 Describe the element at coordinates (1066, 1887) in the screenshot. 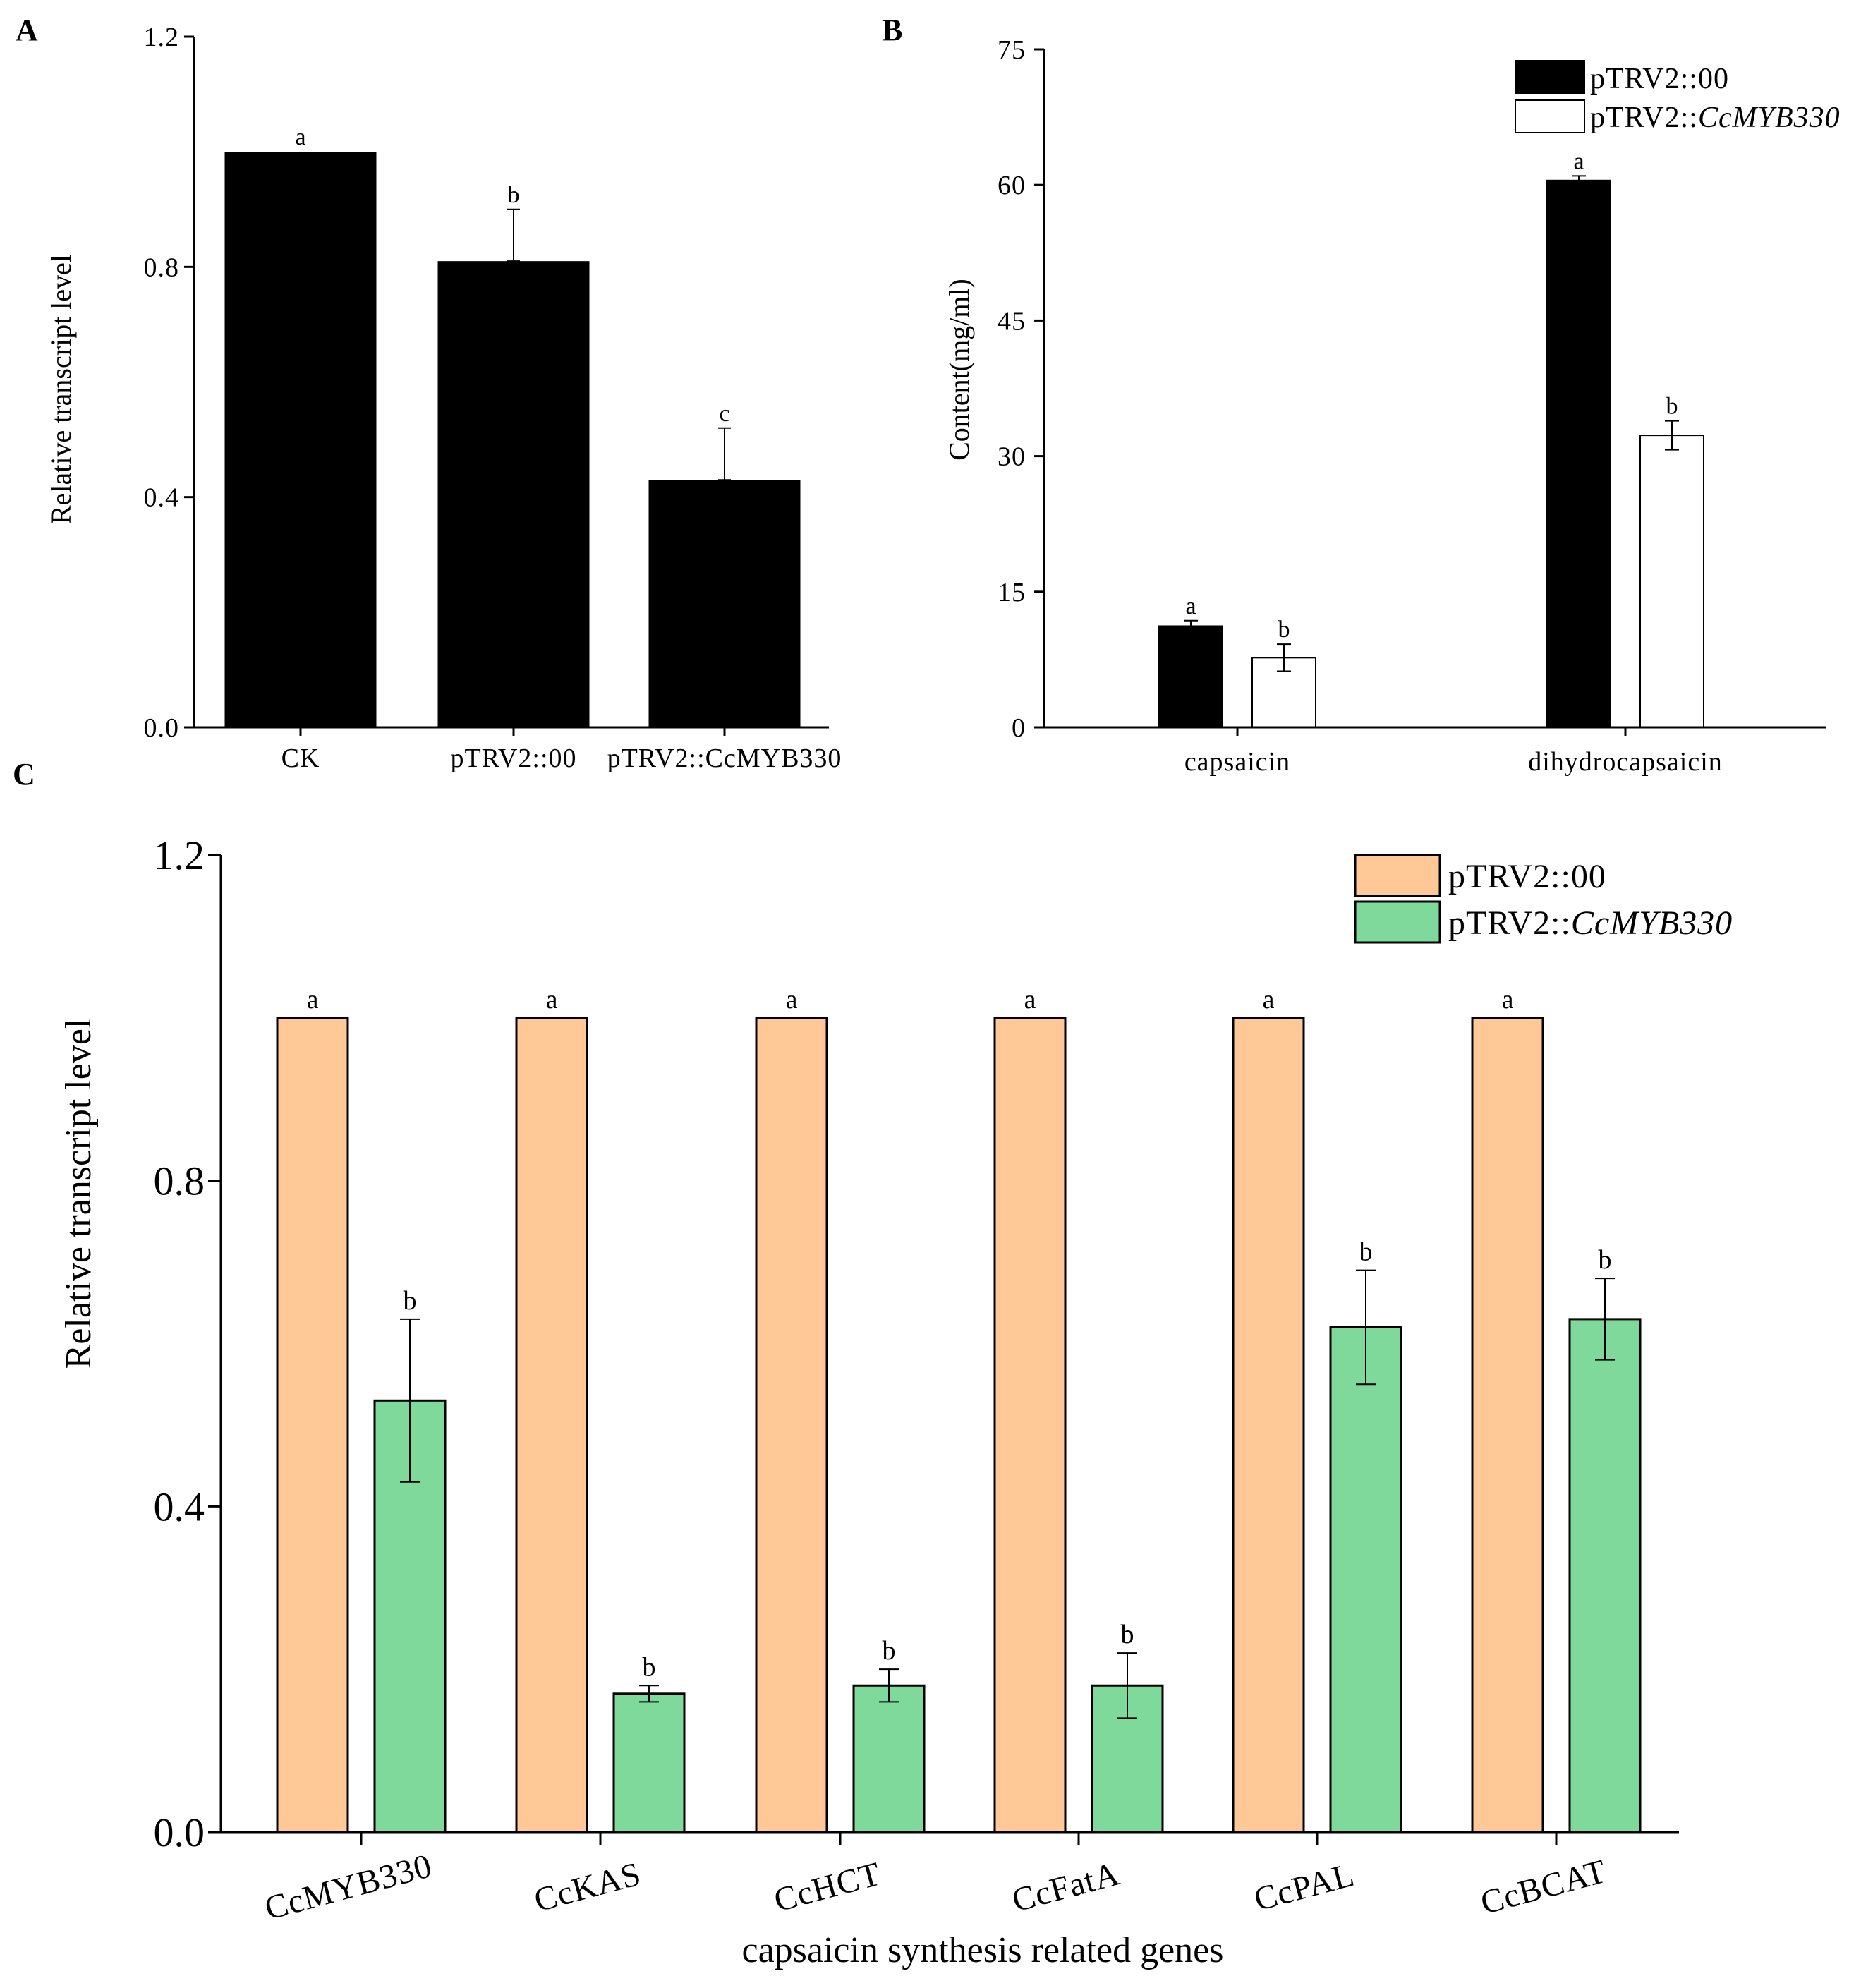

I see `panel-c-x-tick-label: CcFatA` at that location.